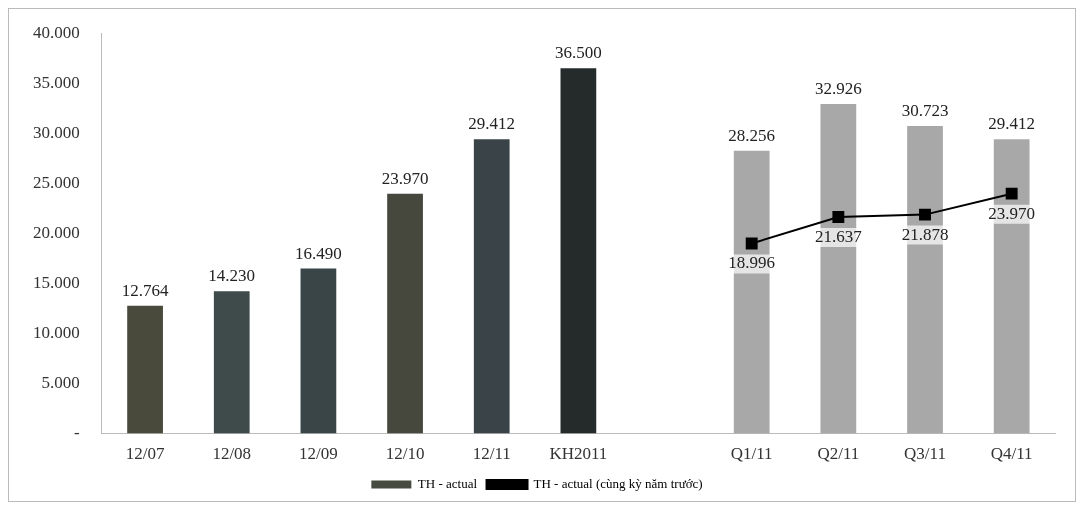  I want to click on data-label: 28.256, so click(752, 135).